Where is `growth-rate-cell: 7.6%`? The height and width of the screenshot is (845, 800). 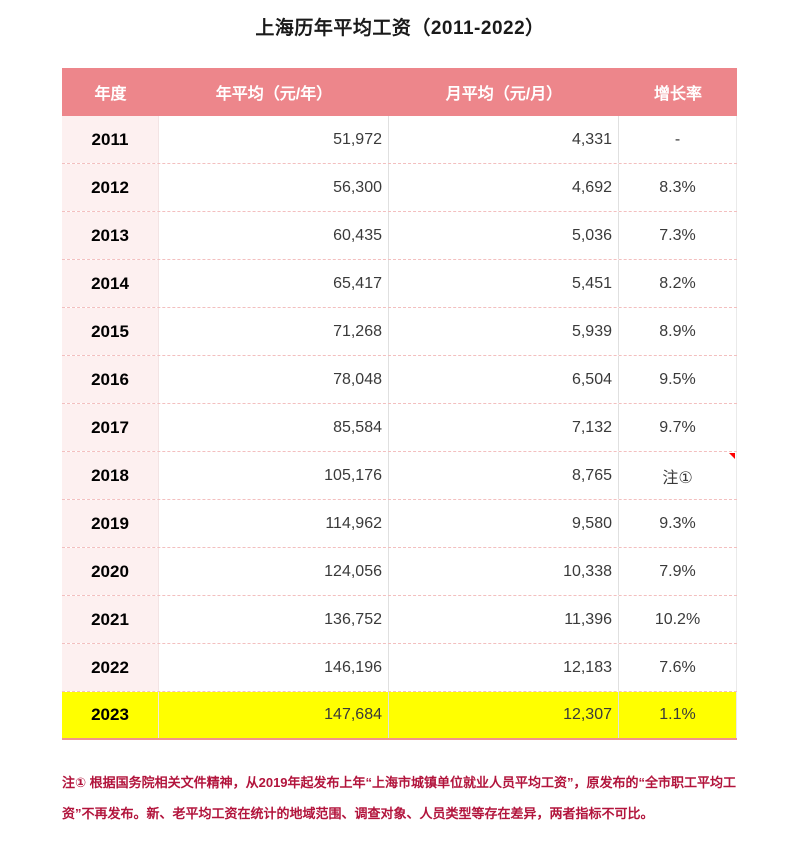 growth-rate-cell: 7.6% is located at coordinates (678, 667).